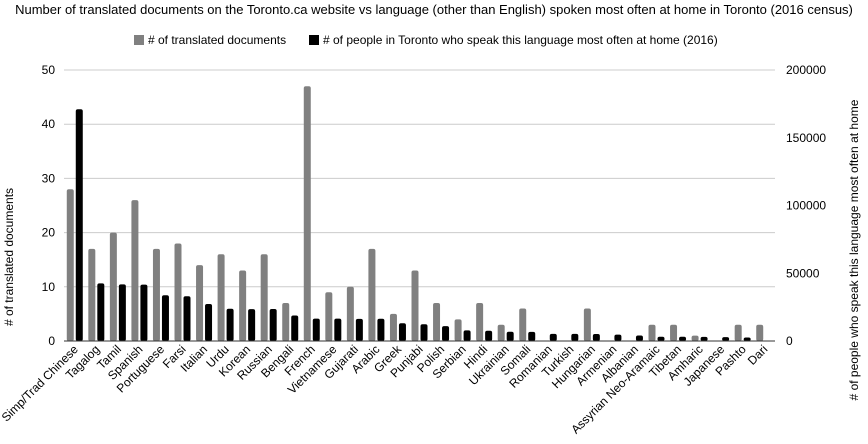 Image resolution: width=868 pixels, height=444 pixels. Describe the element at coordinates (789, 341) in the screenshot. I see `right-tick-label: 0` at that location.